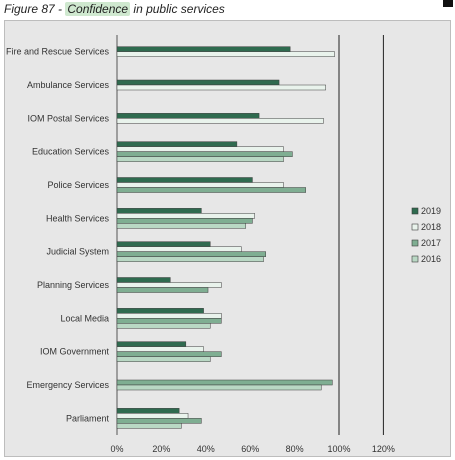  Describe the element at coordinates (295, 449) in the screenshot. I see `x-tick-label-80: 80%` at that location.